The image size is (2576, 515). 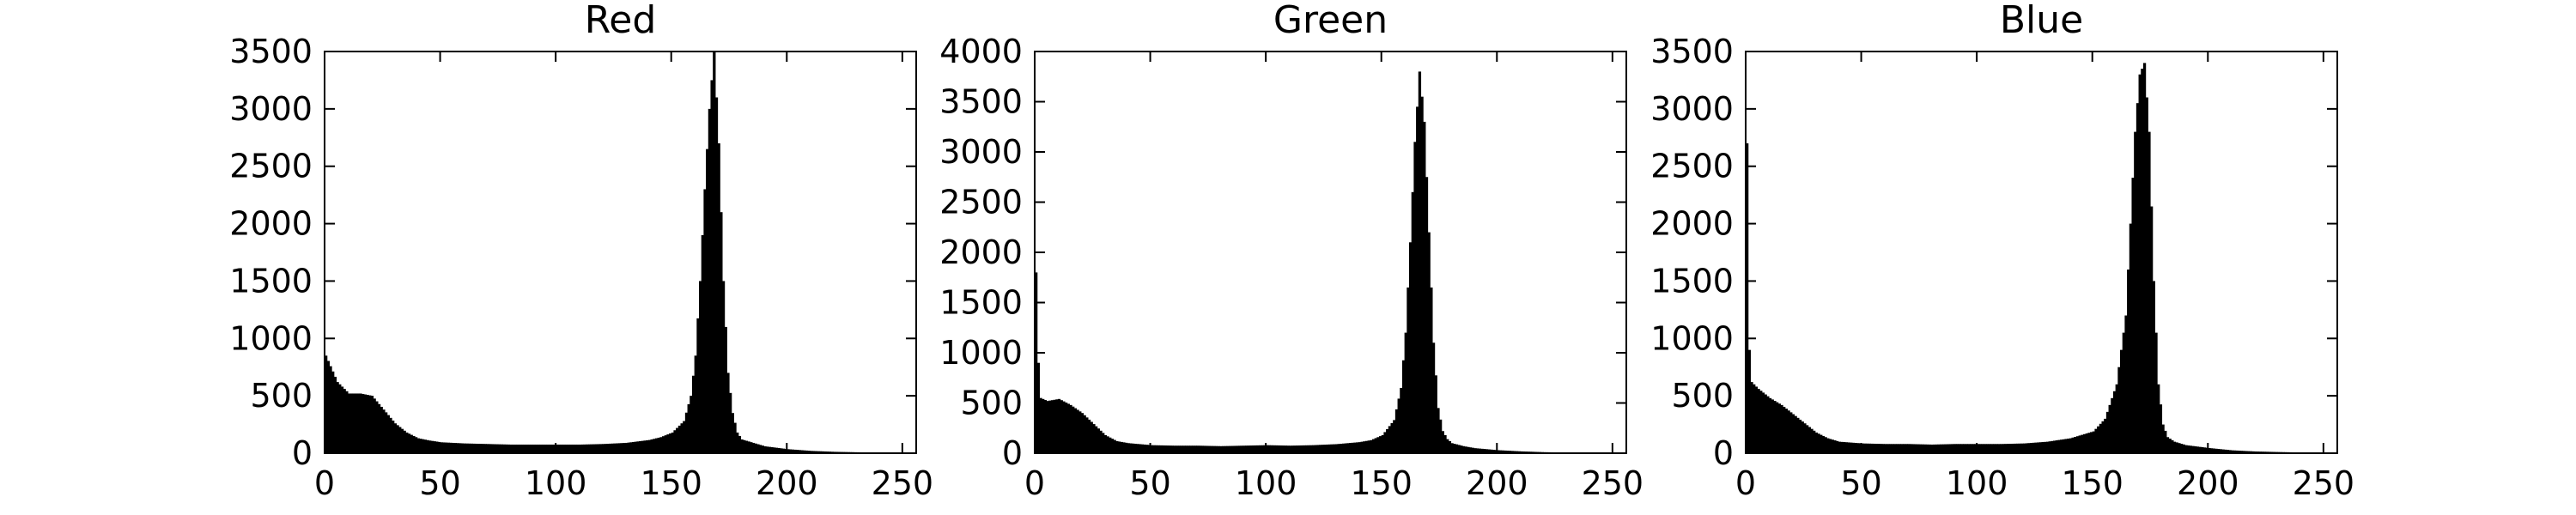 What do you see at coordinates (621, 21) in the screenshot?
I see `chart-title: Red` at bounding box center [621, 21].